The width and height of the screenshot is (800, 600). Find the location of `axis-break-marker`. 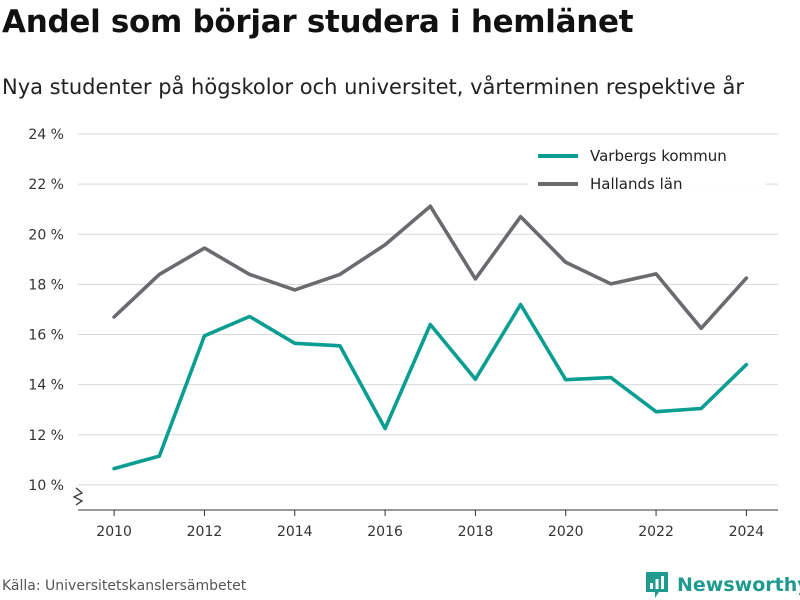

axis-break-marker is located at coordinates (78, 496).